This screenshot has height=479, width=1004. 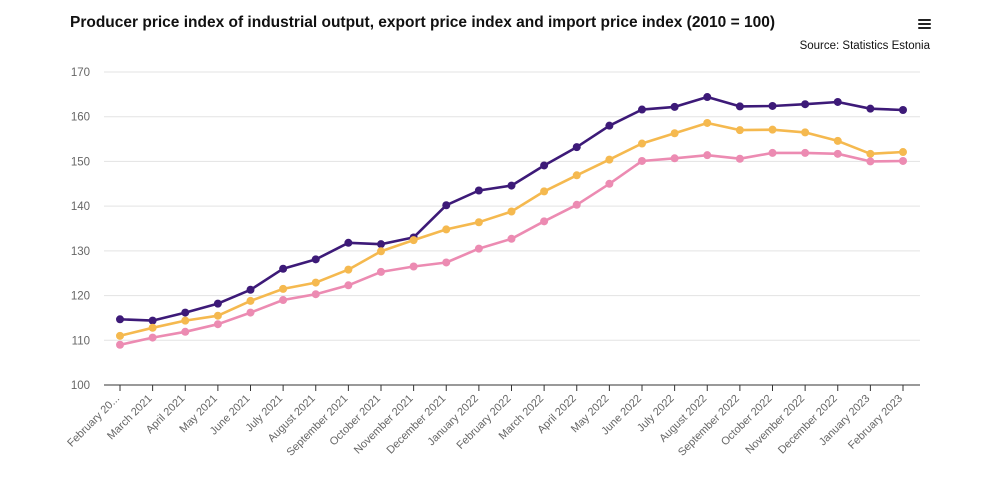 What do you see at coordinates (775, 425) in the screenshot?
I see `x-tick-label: November 2022` at bounding box center [775, 425].